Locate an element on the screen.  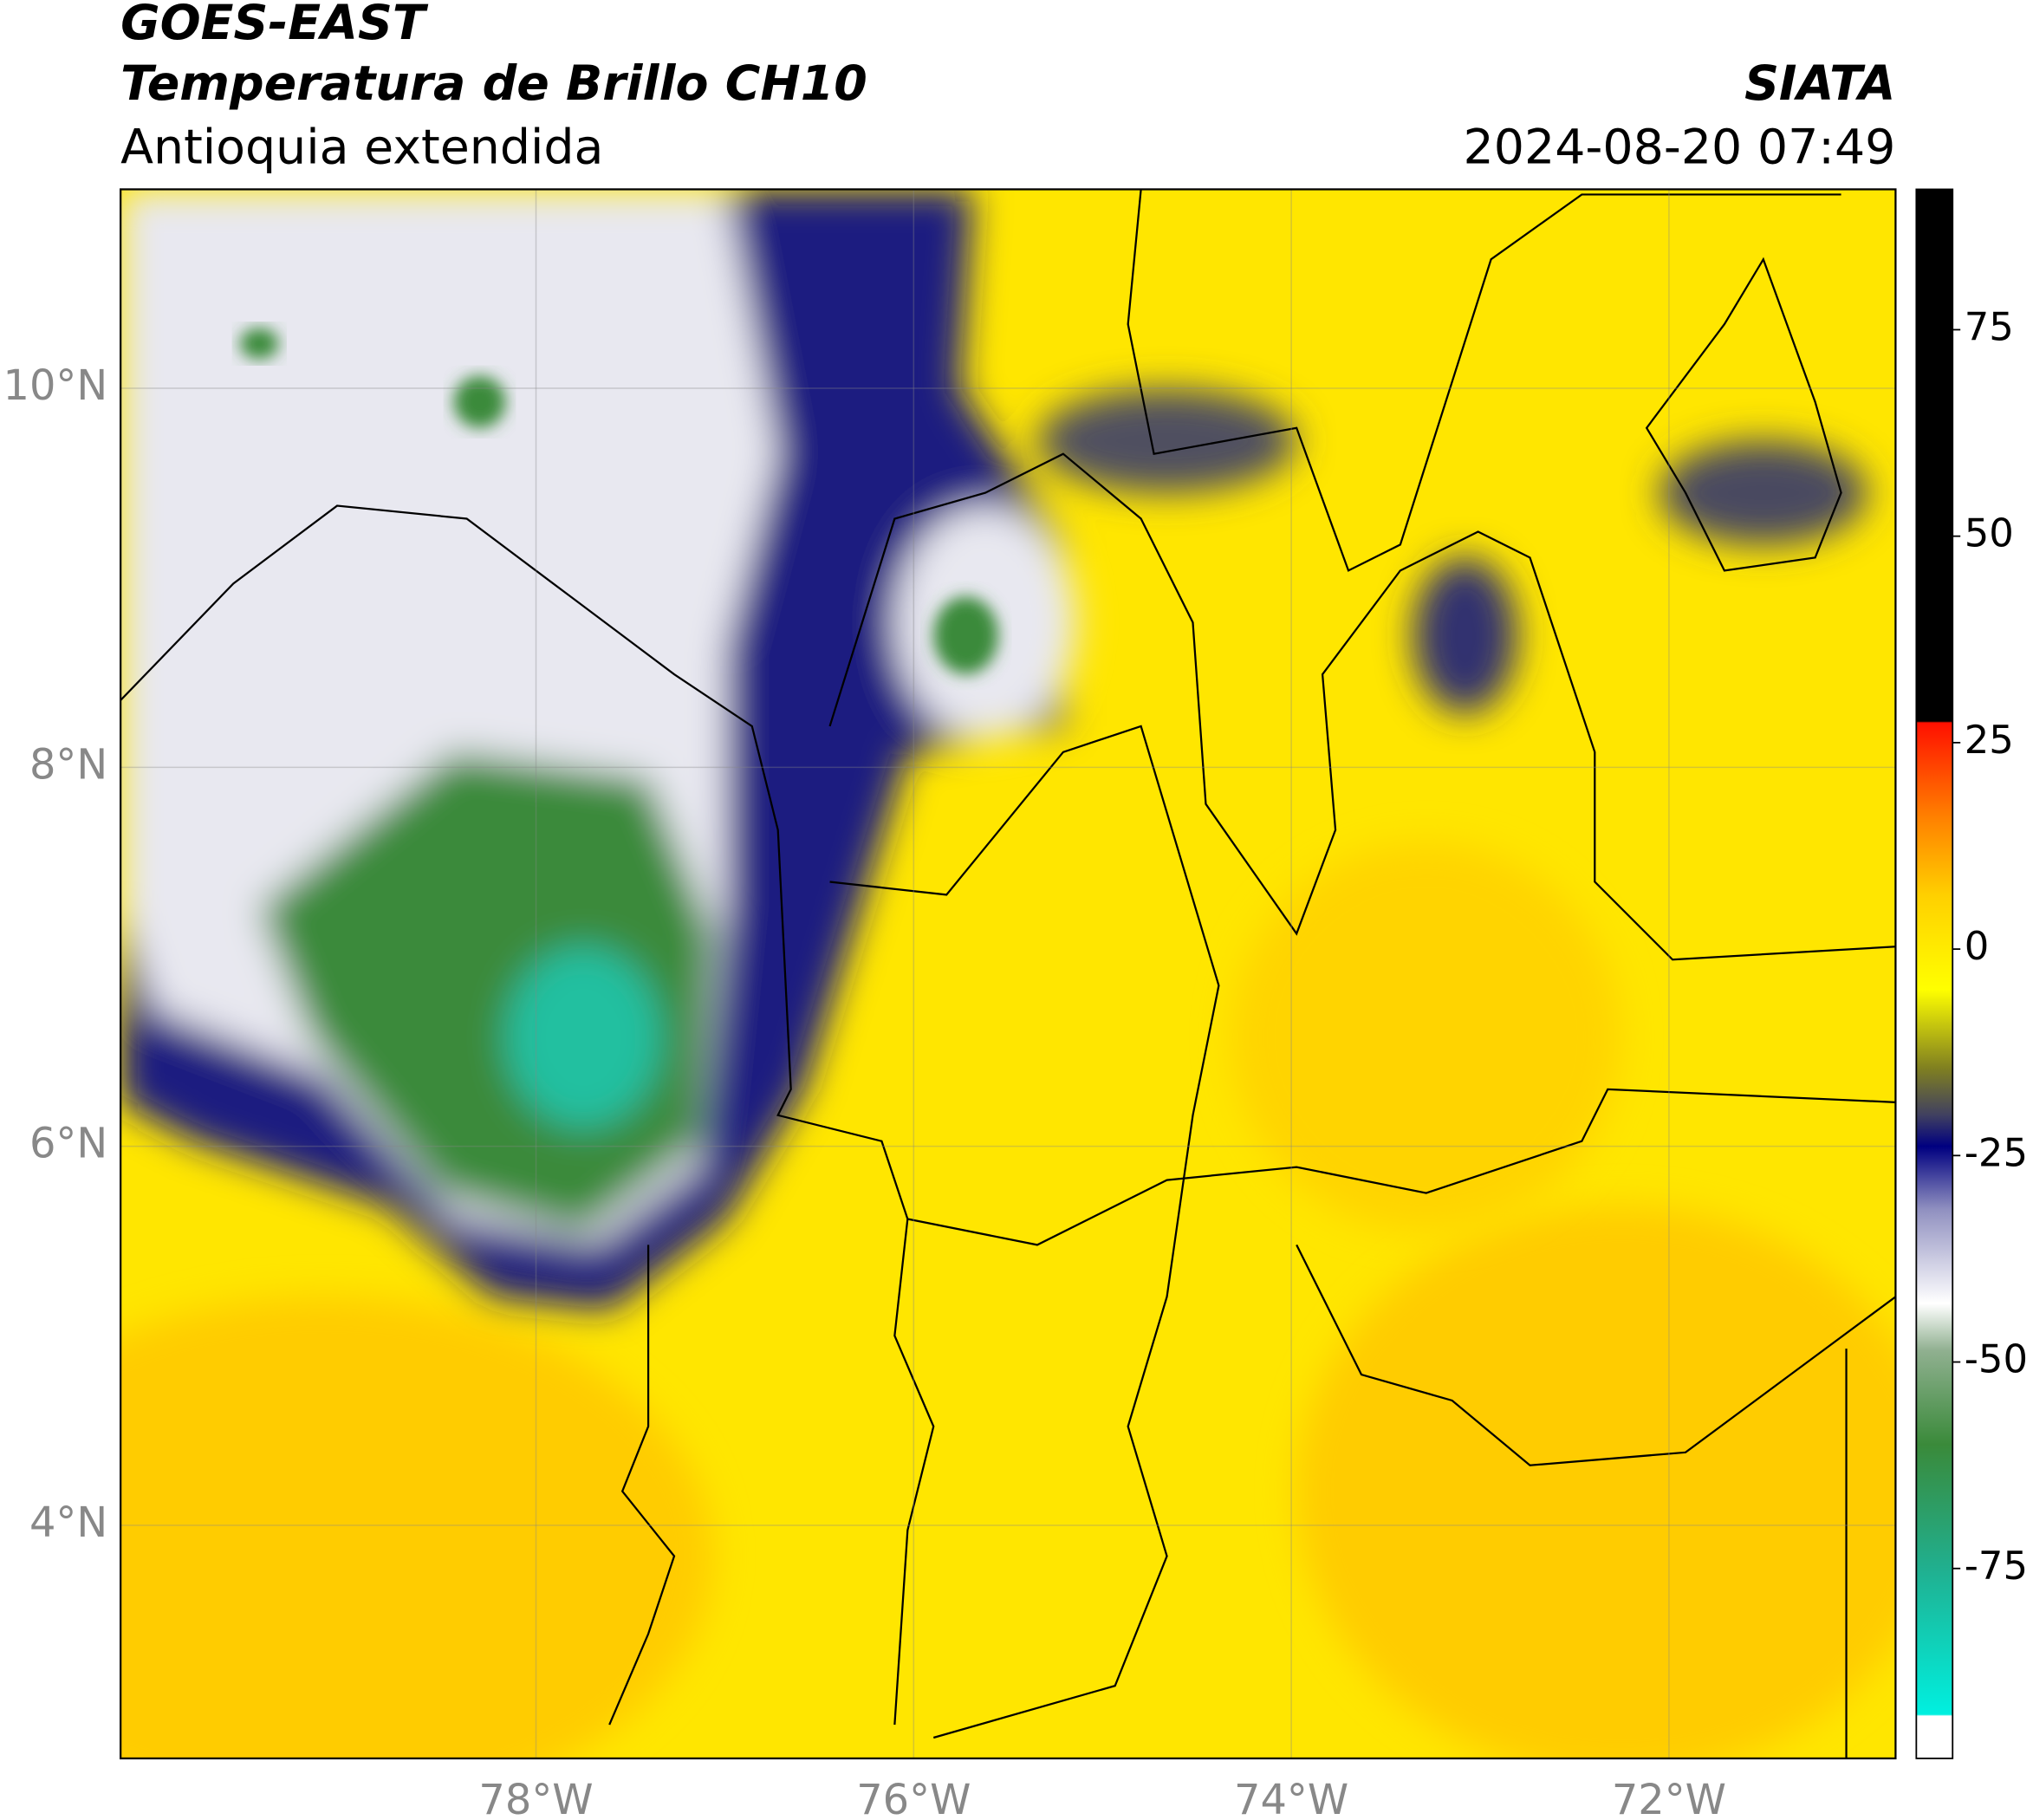
colorbar-tick-label: -75 is located at coordinates (1997, 1566).